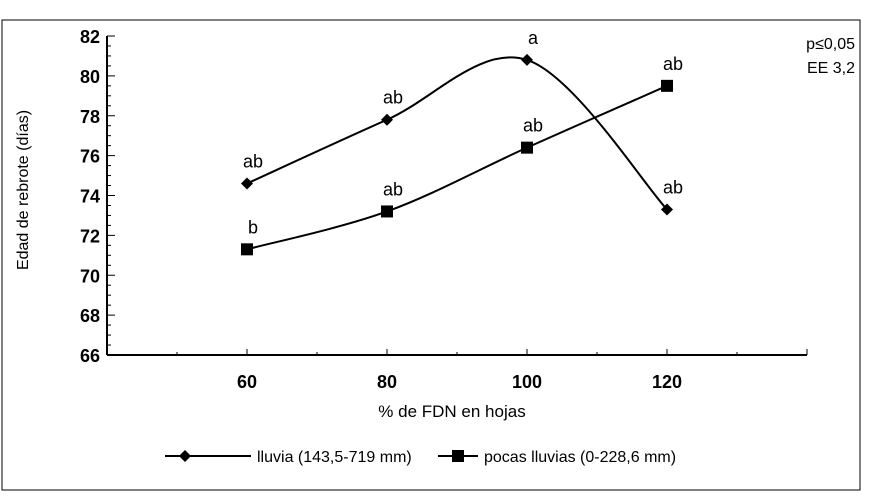 Image resolution: width=875 pixels, height=496 pixels. I want to click on y-tick-label: 74, so click(90, 197).